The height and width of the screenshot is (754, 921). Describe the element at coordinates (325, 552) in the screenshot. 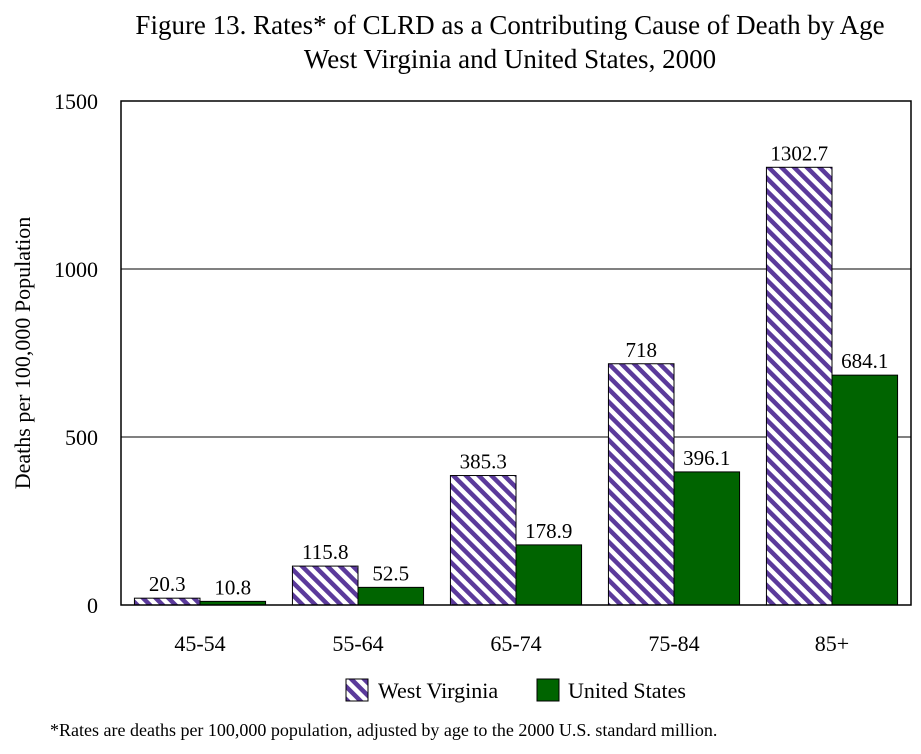

I see `data-label-west-virginia: 115.8` at that location.